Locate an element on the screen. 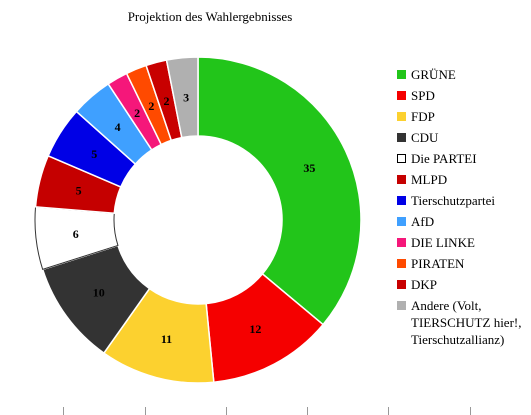  legend-item: SPD is located at coordinates (464, 97).